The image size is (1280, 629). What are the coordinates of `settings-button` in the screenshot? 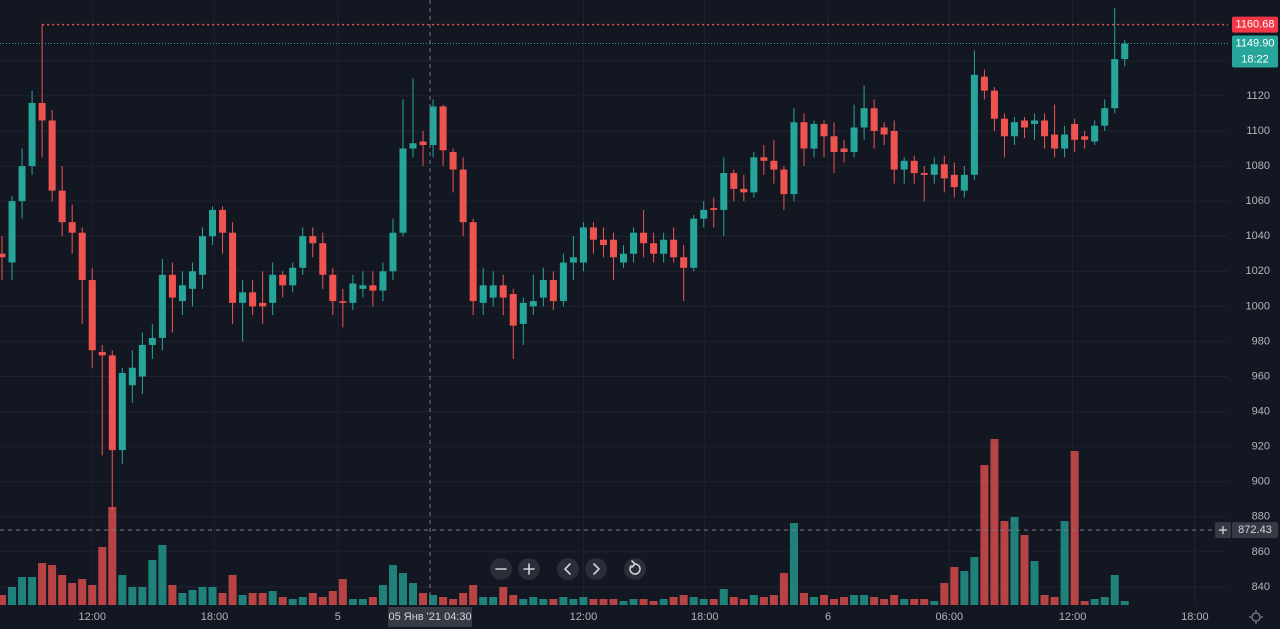 It's located at (1256, 617).